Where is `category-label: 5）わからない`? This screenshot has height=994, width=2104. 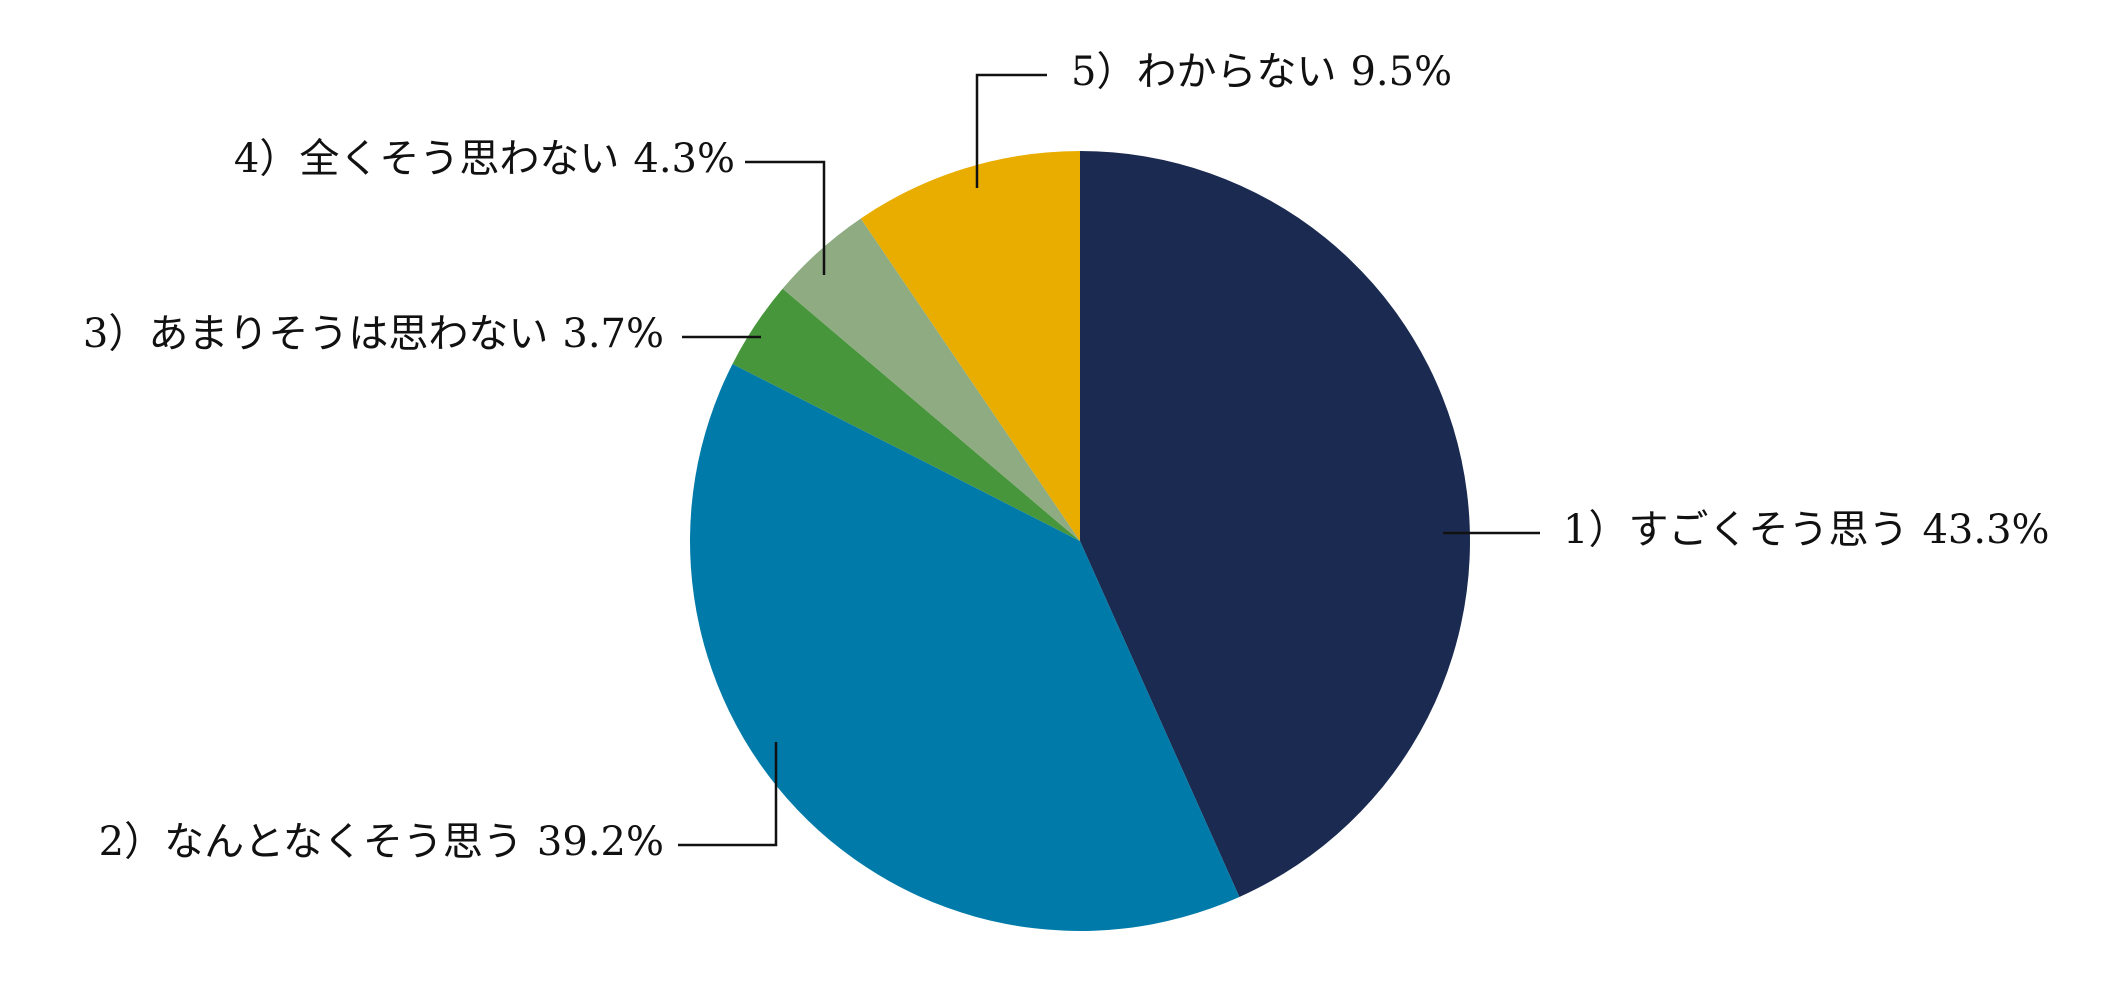 category-label: 5）わからない is located at coordinates (1203, 72).